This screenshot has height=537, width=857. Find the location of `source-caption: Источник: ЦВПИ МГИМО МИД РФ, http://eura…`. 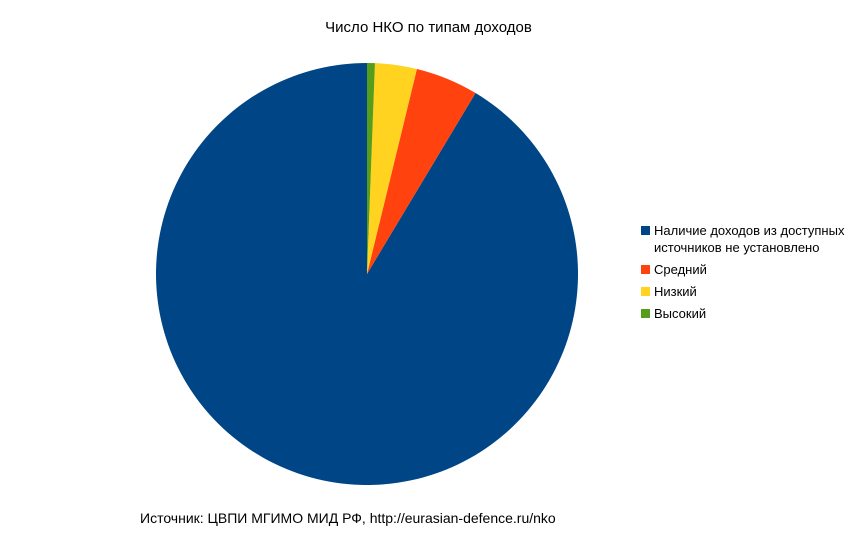

source-caption: Источник: ЦВПИ МГИМО МИД РФ, http://eura… is located at coordinates (348, 518).